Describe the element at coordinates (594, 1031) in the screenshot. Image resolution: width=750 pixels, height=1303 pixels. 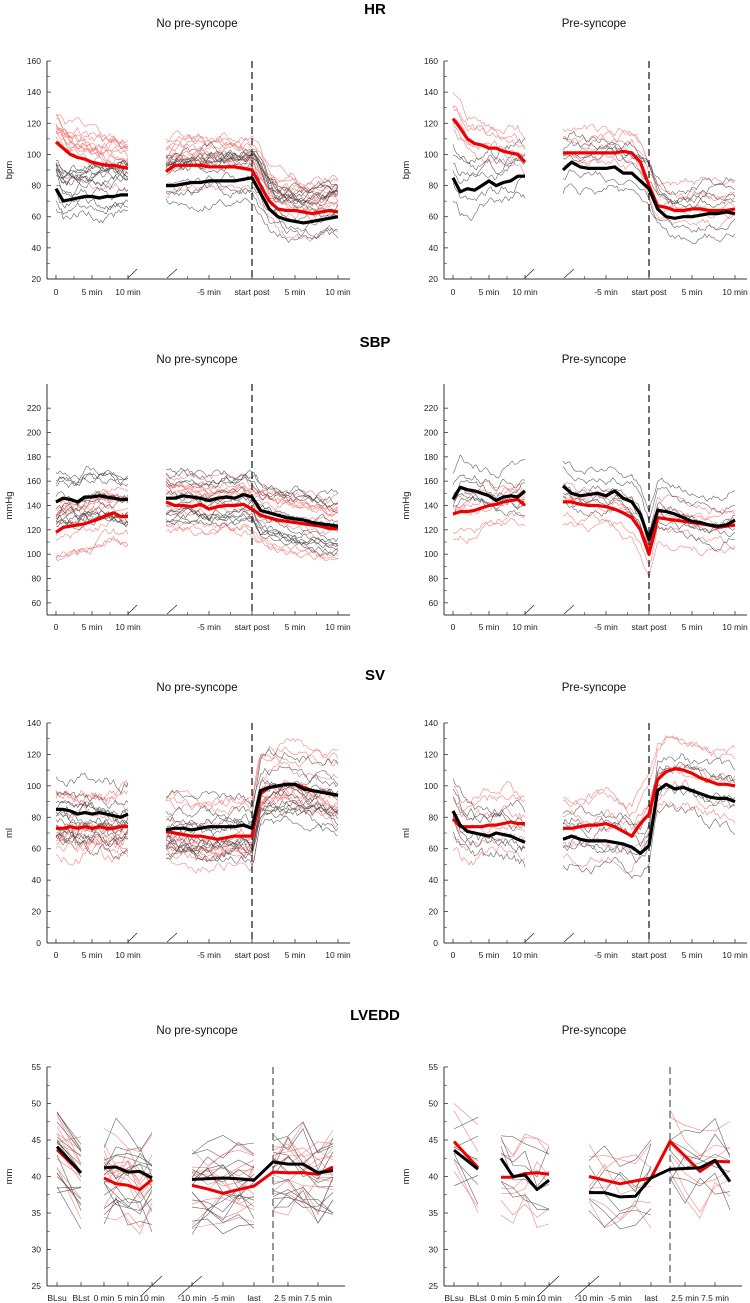
I see `panel-subtitle: Pre-syncope` at that location.